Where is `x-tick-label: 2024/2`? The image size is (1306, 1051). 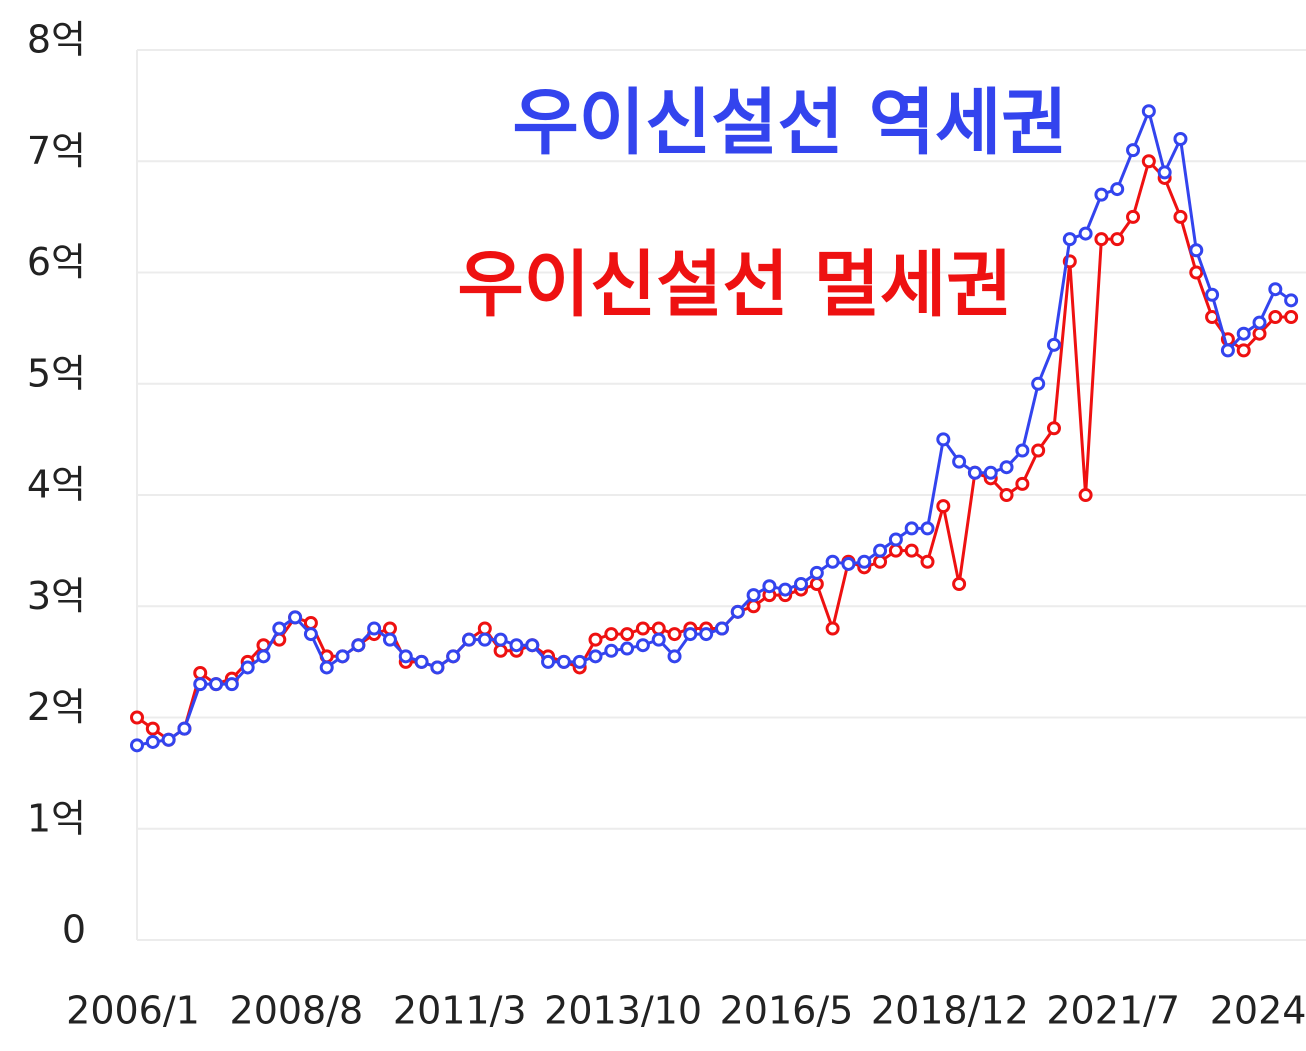 x-tick-label: 2024/2 is located at coordinates (1258, 1011).